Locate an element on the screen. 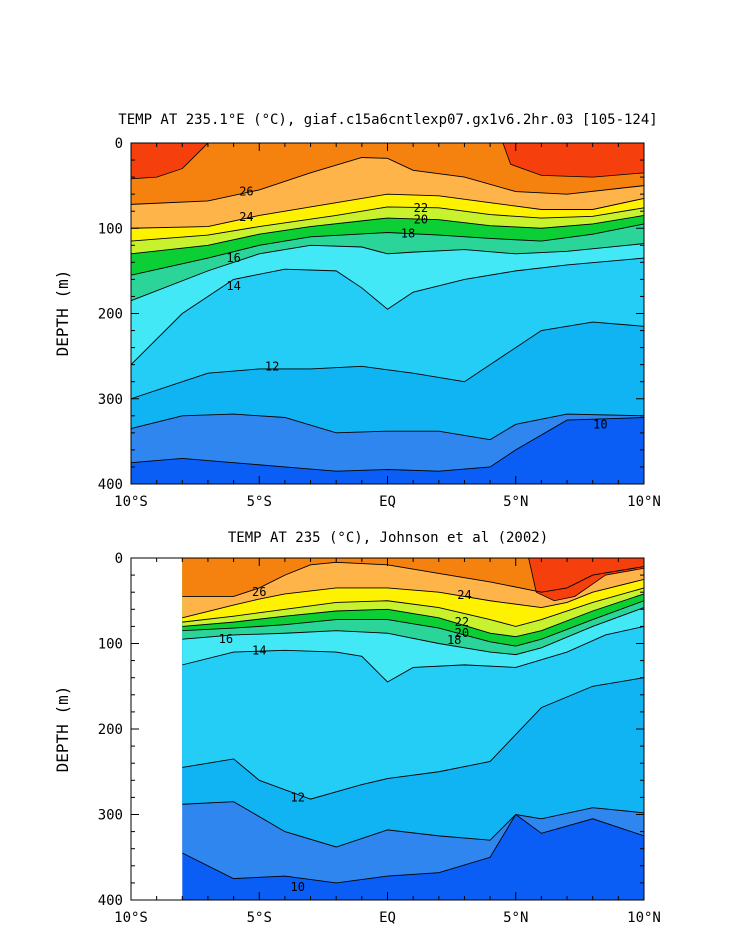 The height and width of the screenshot is (945, 733). top-panel-ylabel: DEPTH (m) is located at coordinates (62, 313).